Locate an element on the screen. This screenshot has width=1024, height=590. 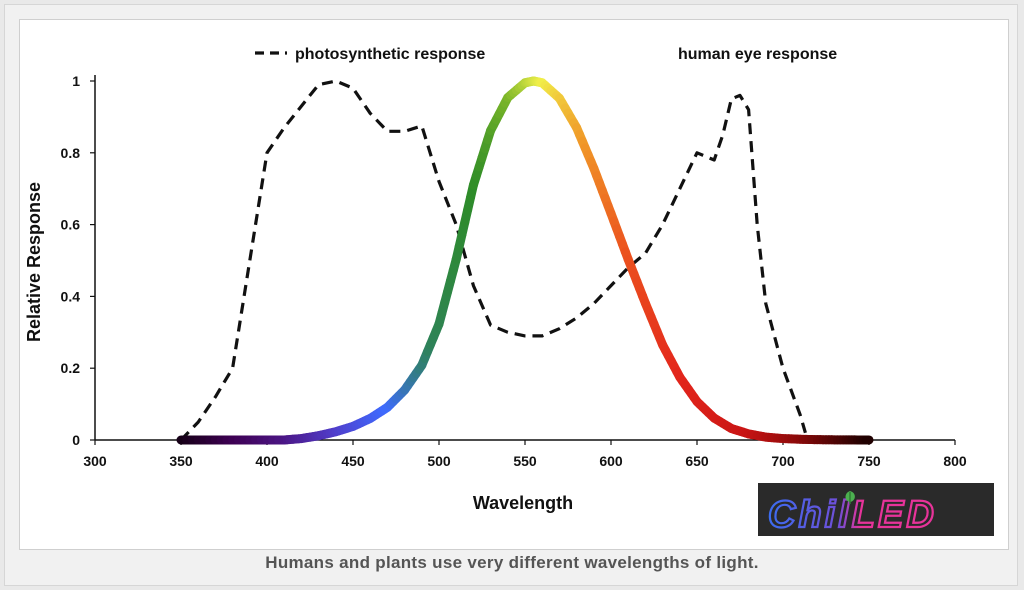
chilled-logo: ChilLED is located at coordinates (876, 509).